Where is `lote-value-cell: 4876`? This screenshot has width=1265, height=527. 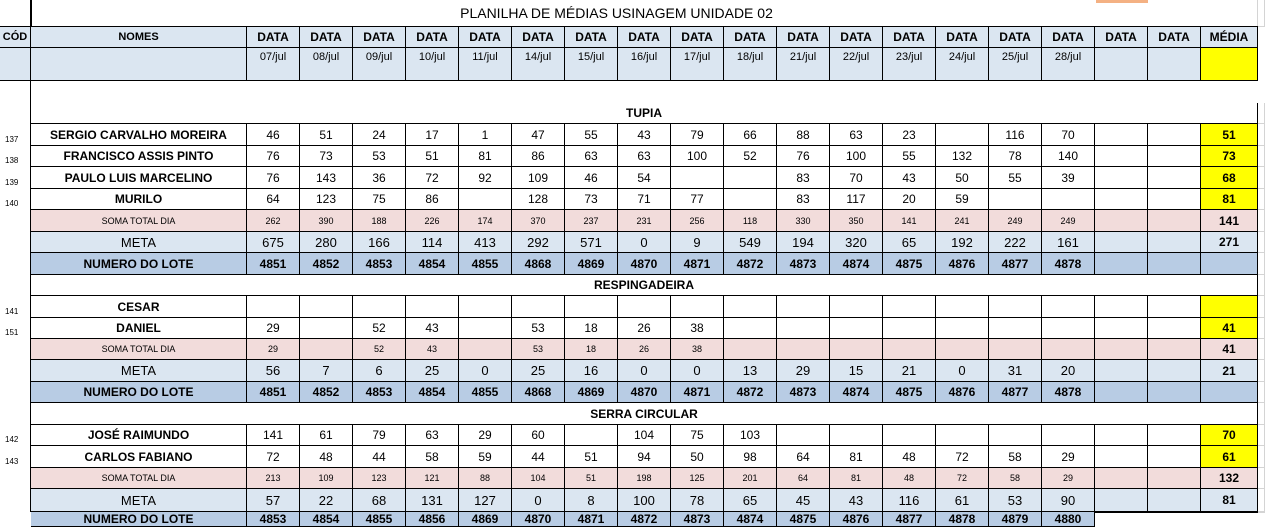 lote-value-cell: 4876 is located at coordinates (962, 392).